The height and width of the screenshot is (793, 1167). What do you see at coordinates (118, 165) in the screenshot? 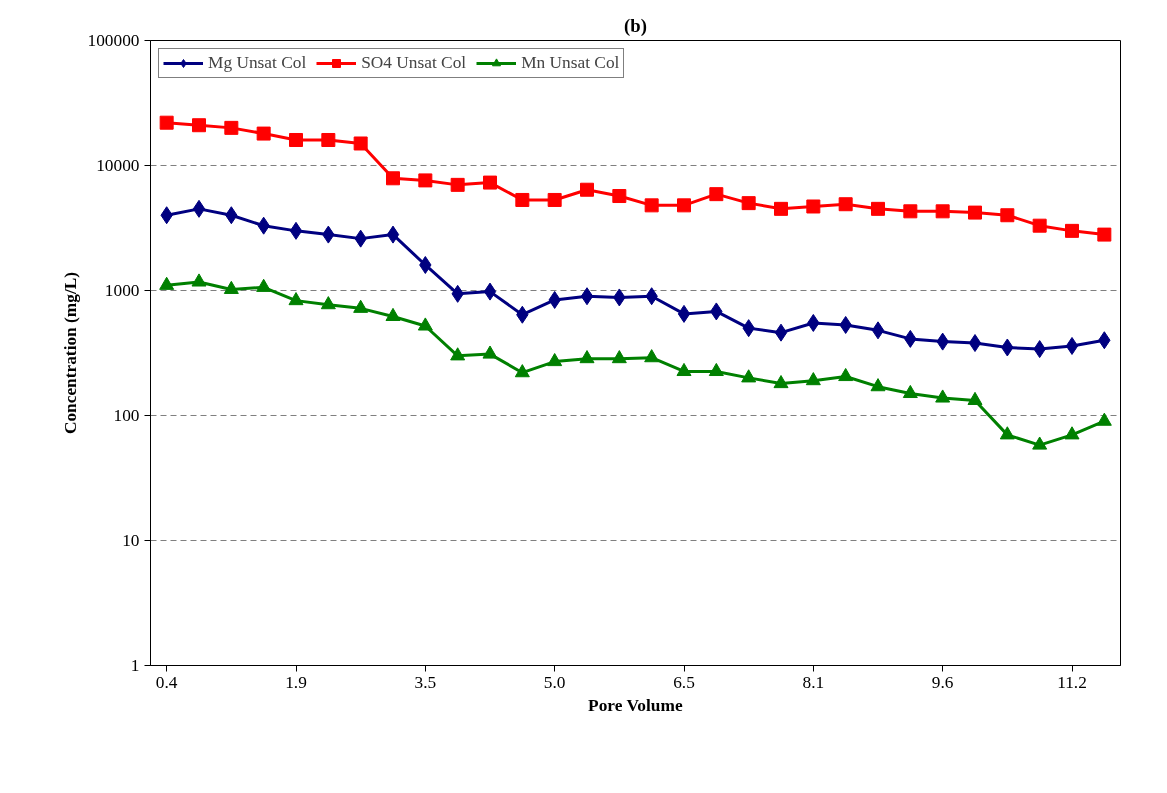
I see `y-tick-label: 10000` at bounding box center [118, 165].